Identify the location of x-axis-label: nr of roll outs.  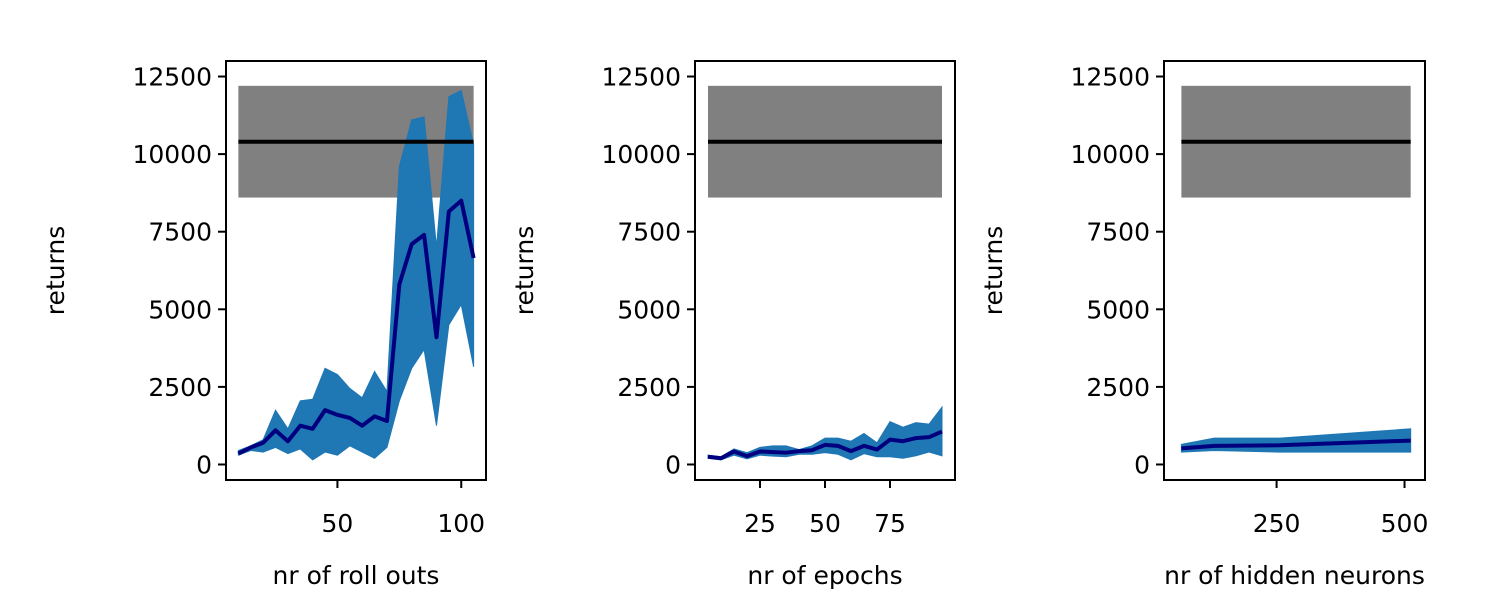
(356, 575).